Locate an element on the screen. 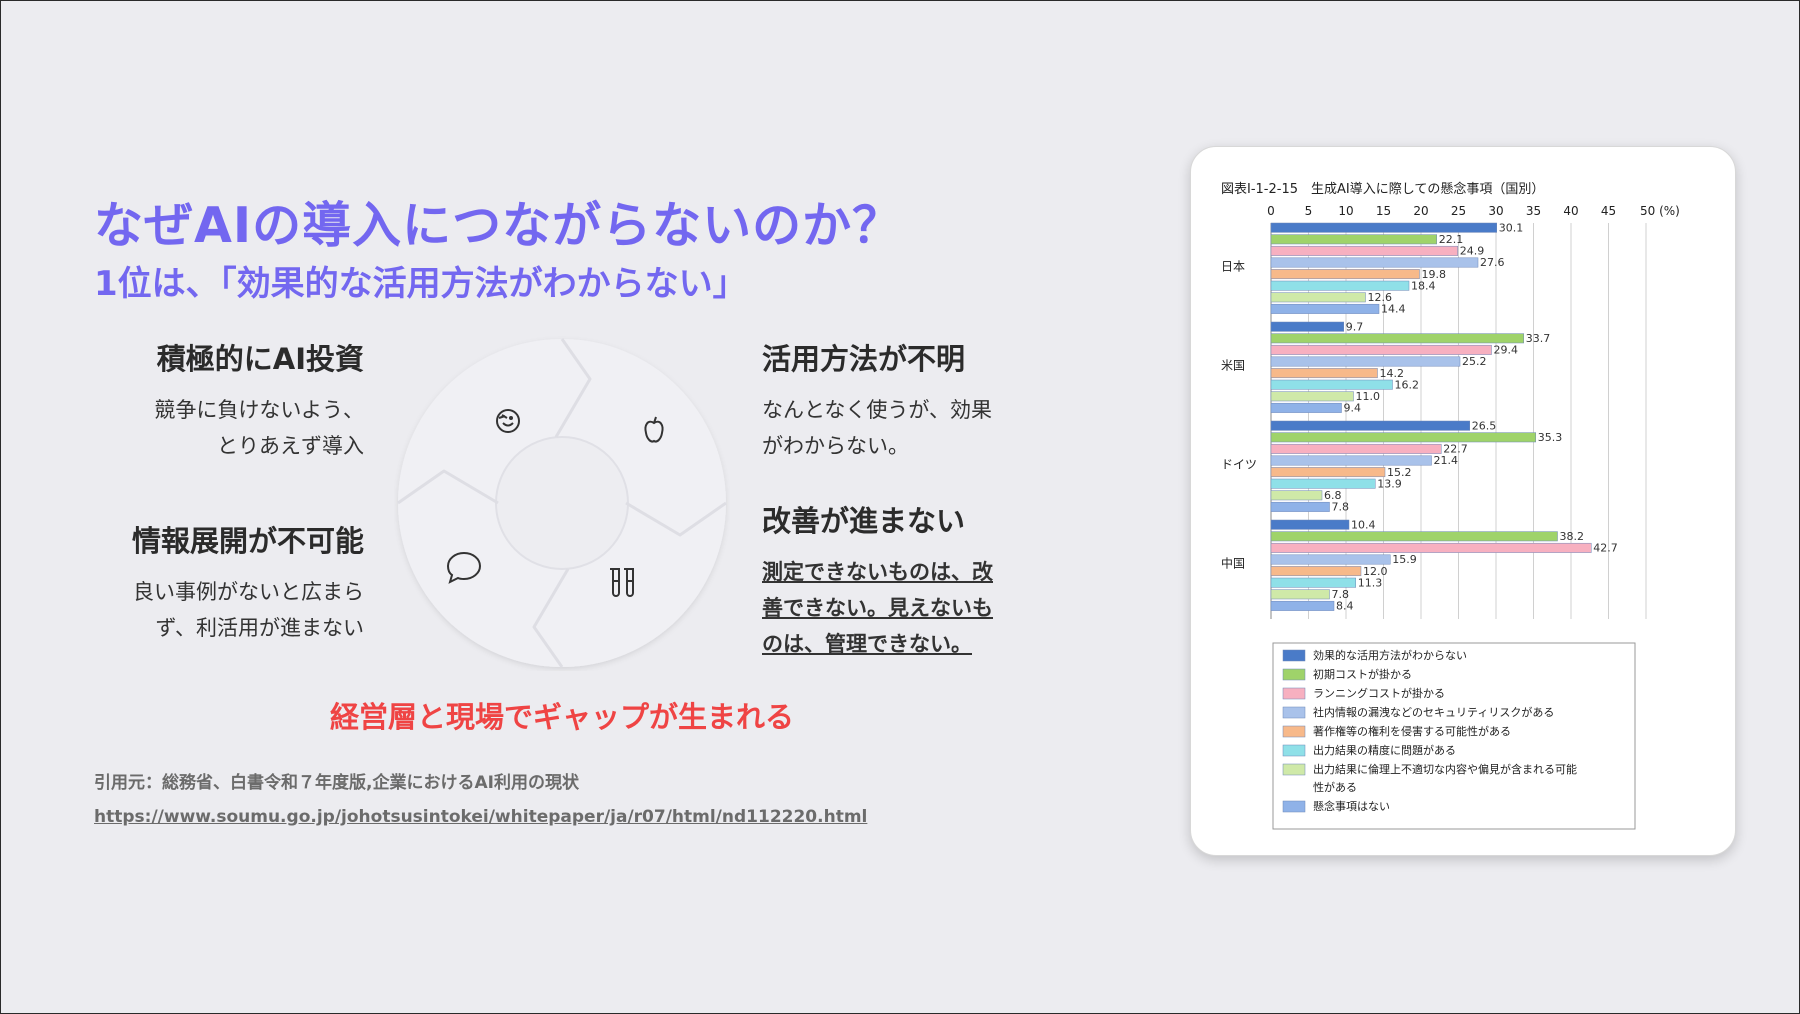  bar-value-label: 29.4 is located at coordinates (1506, 350).